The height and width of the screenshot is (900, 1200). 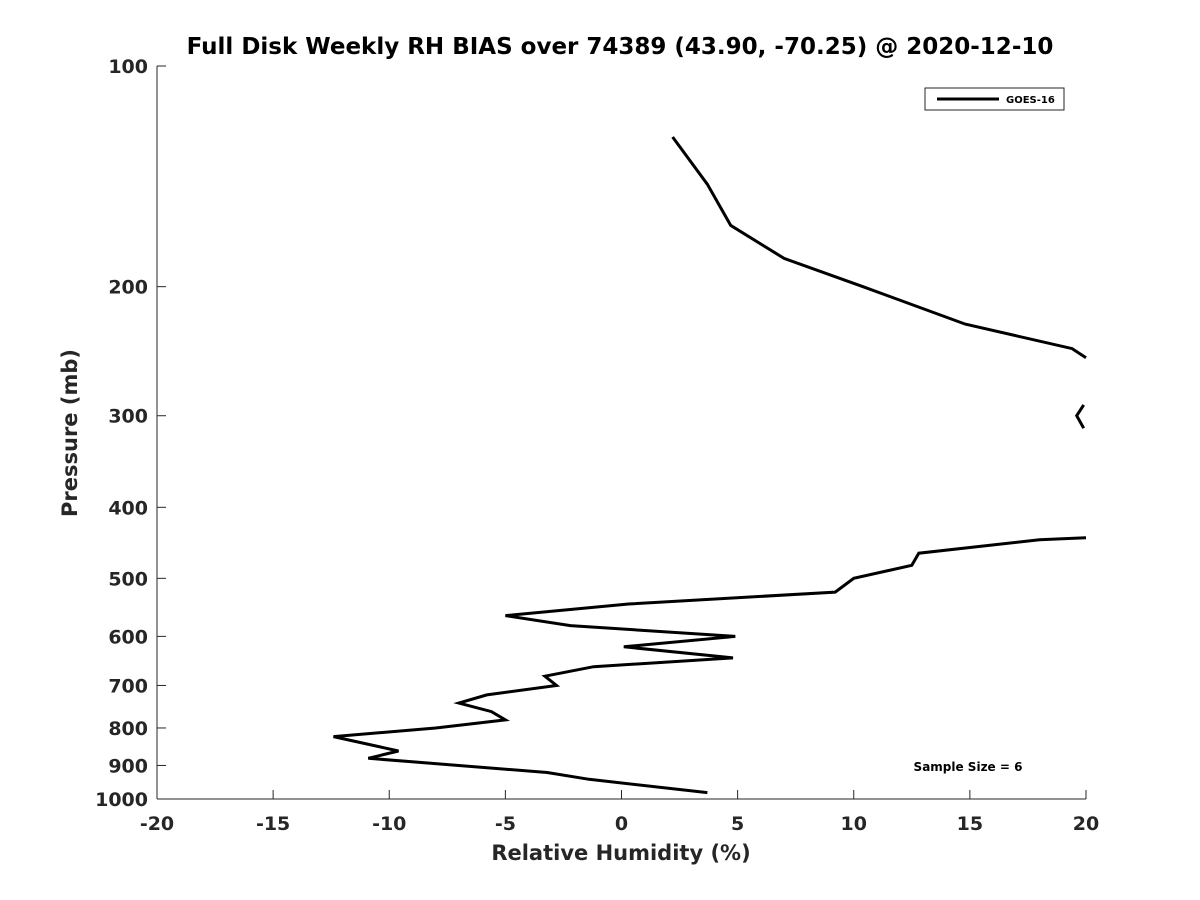 I want to click on y-tick-label: 600, so click(x=128, y=637).